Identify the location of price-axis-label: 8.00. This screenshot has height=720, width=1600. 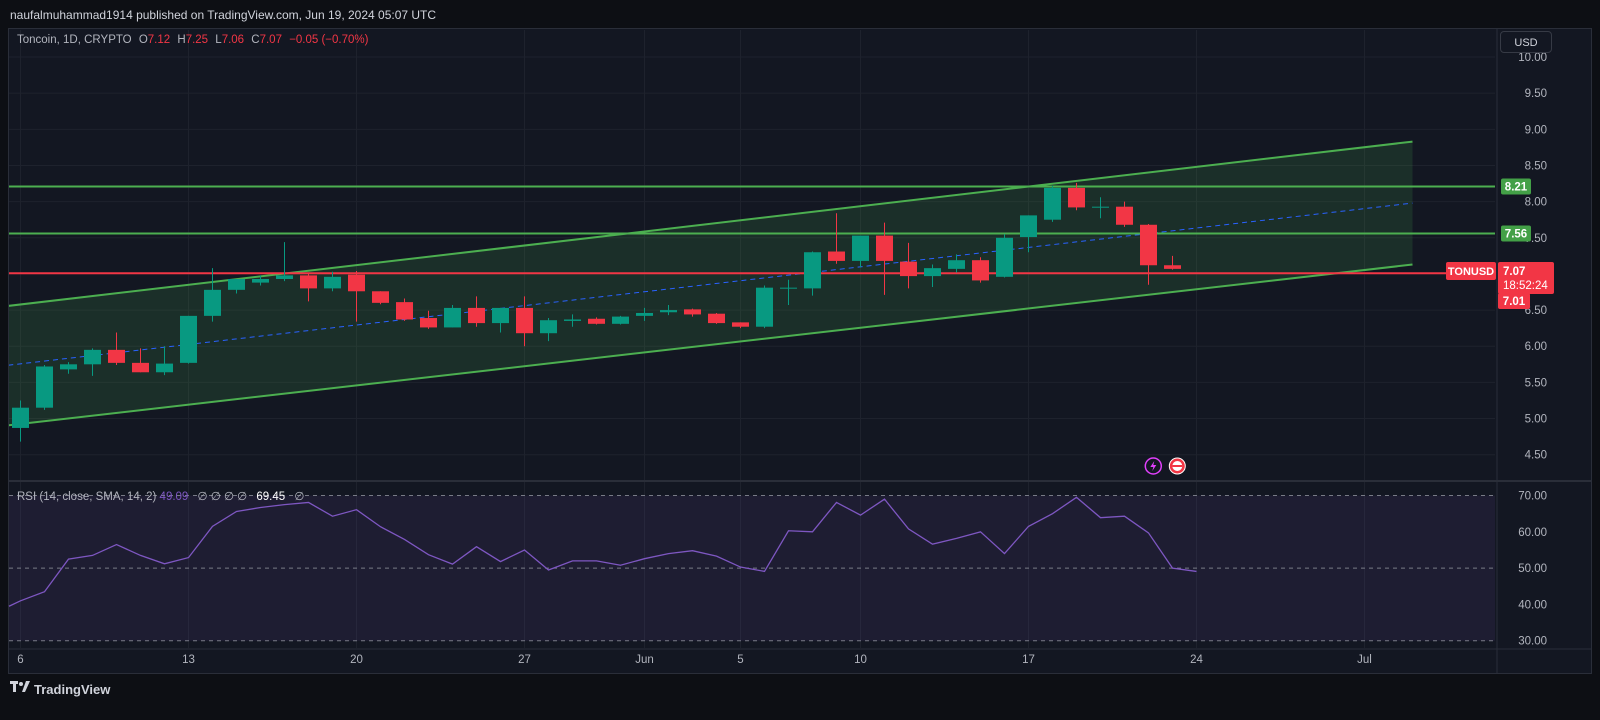
(1536, 203).